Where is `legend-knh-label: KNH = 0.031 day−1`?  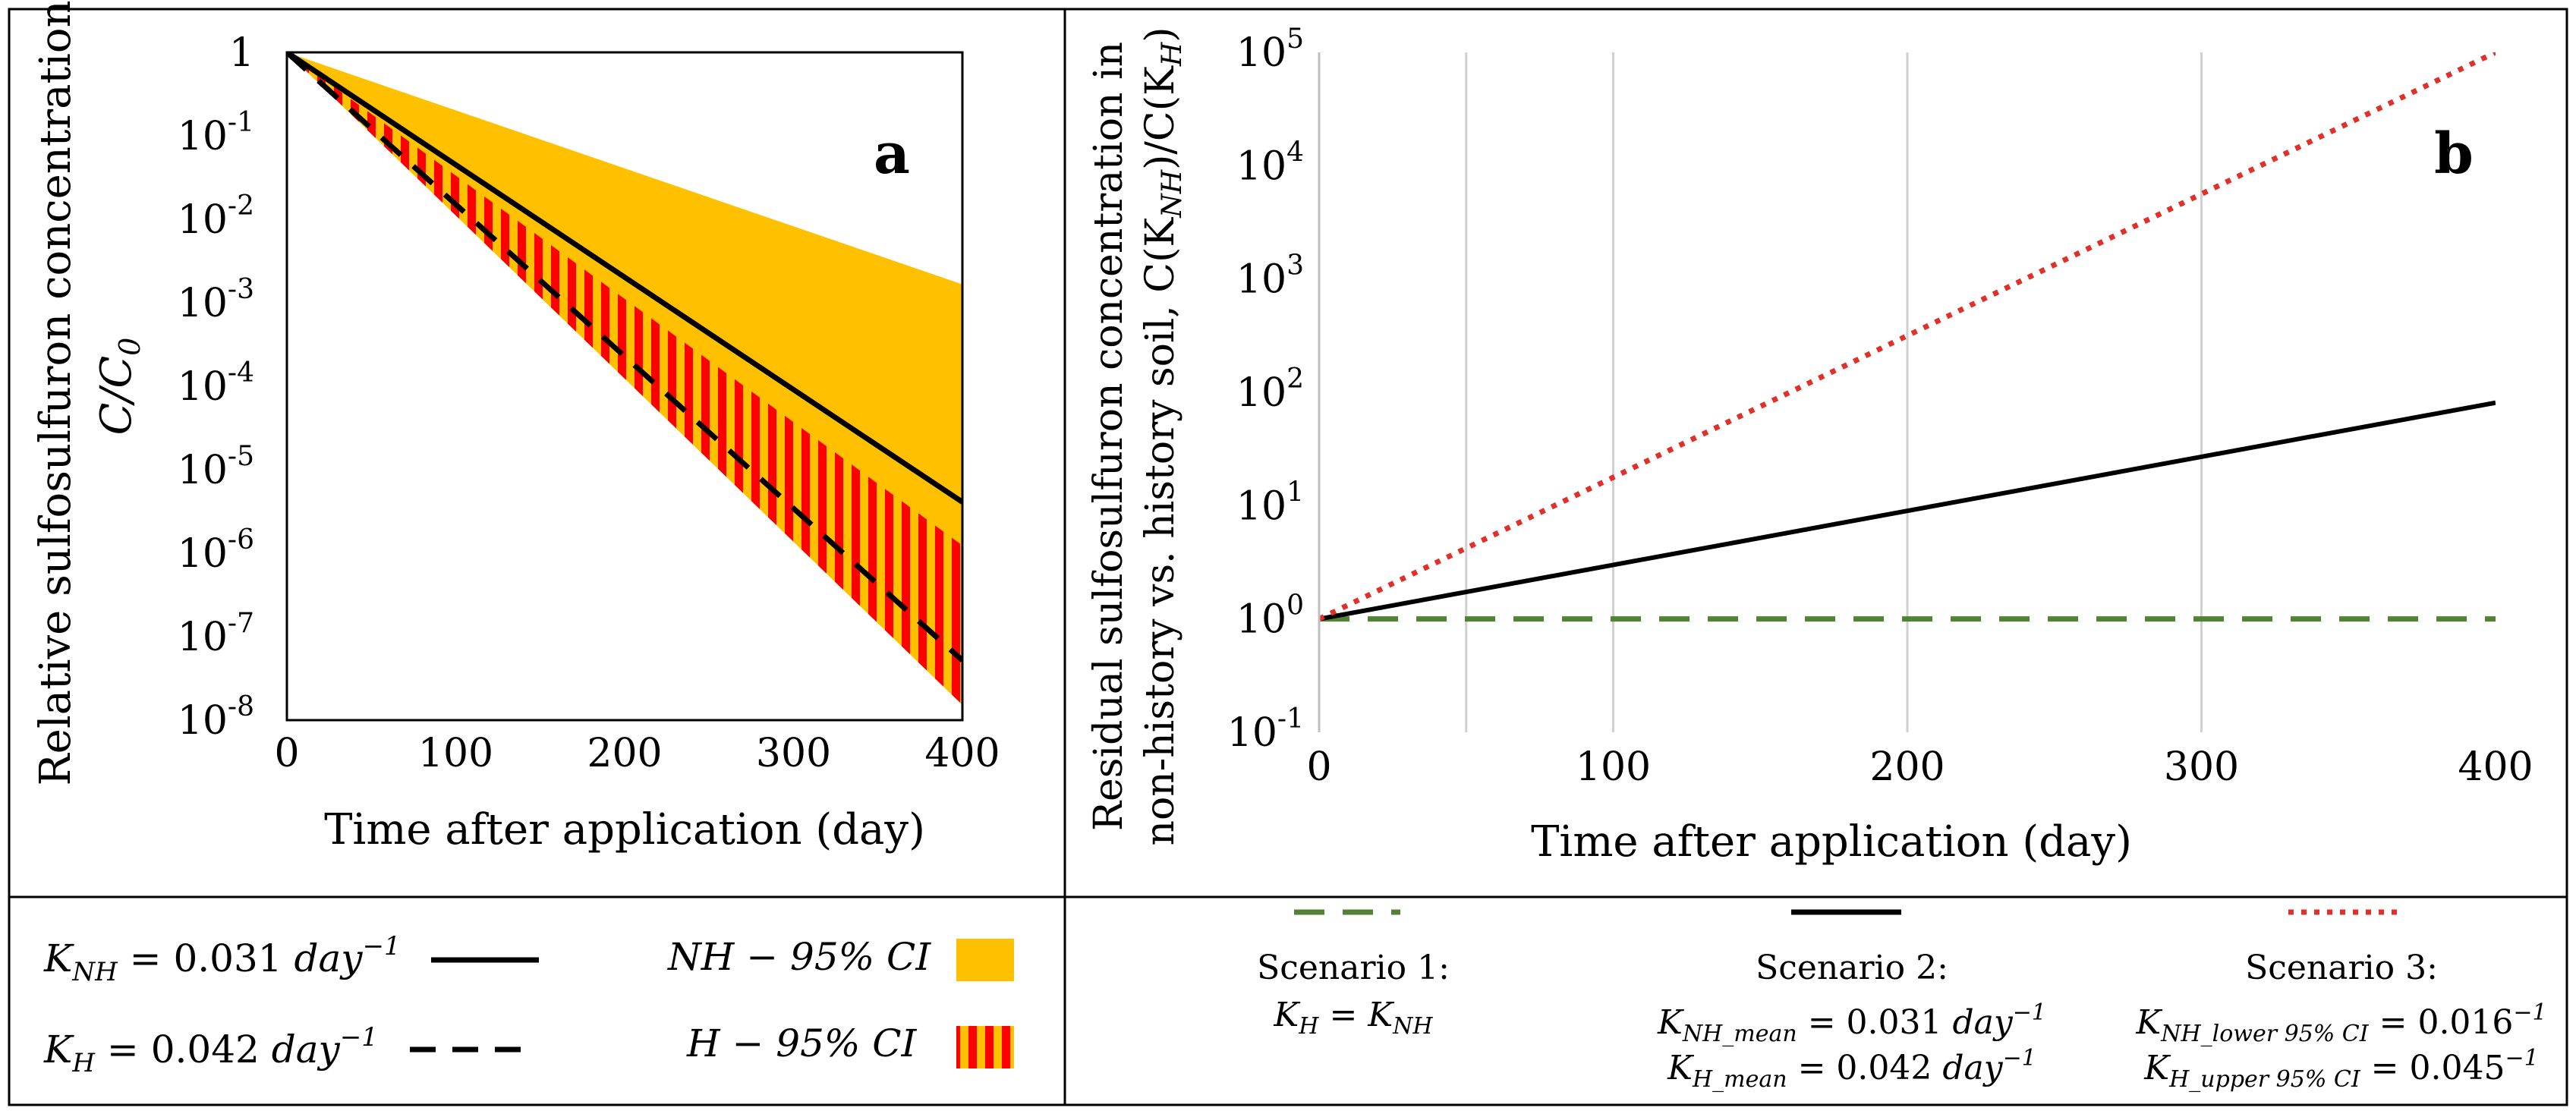
legend-knh-label: KNH = 0.031 day−1 is located at coordinates (222, 959).